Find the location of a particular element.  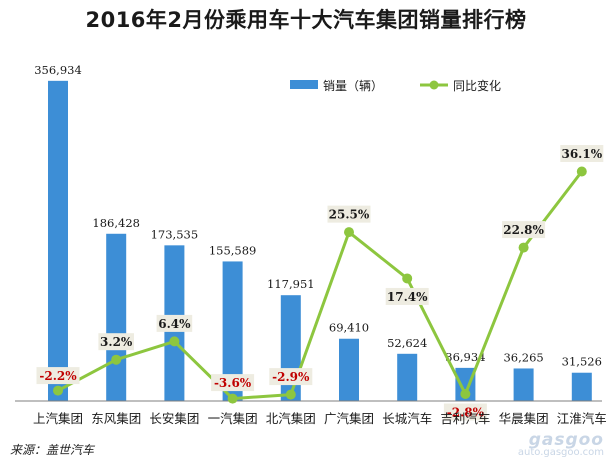

watermark-logo: gasgoo is located at coordinates (566, 440).